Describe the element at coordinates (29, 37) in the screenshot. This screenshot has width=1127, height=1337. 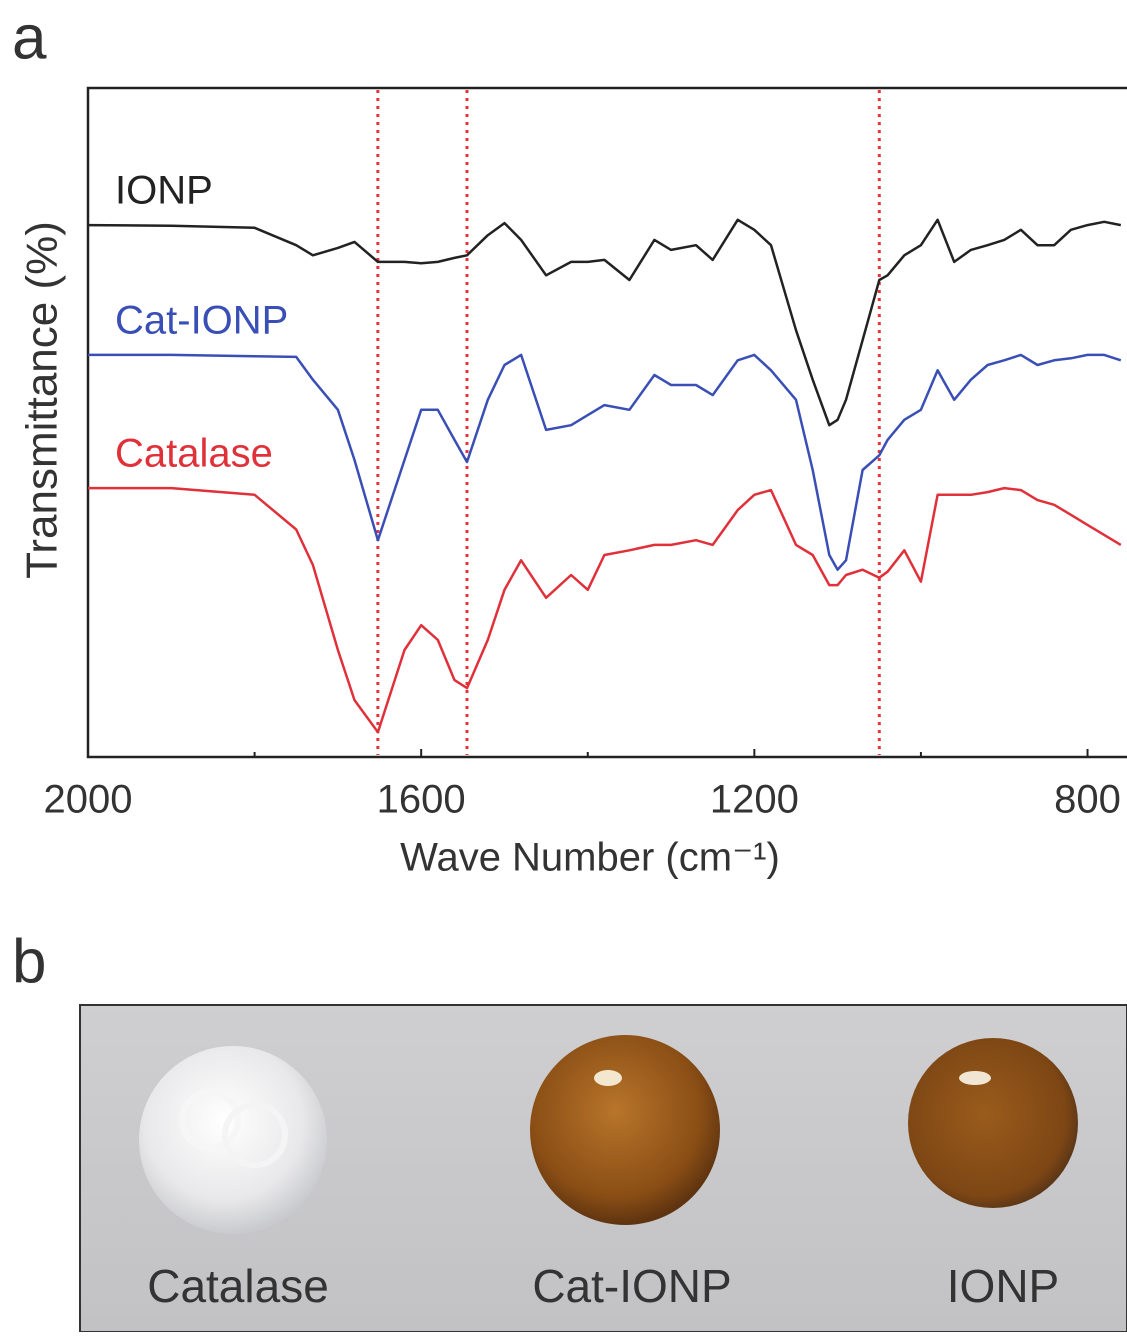
I see `panel-label: a` at that location.